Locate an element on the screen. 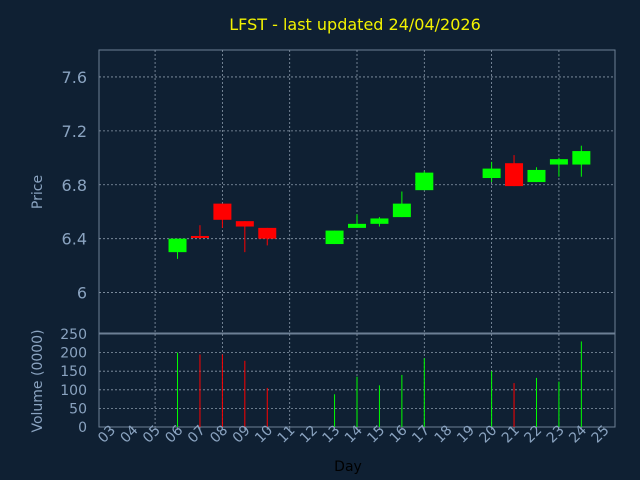  price-y-tick-label: 6.4 is located at coordinates (74, 239).